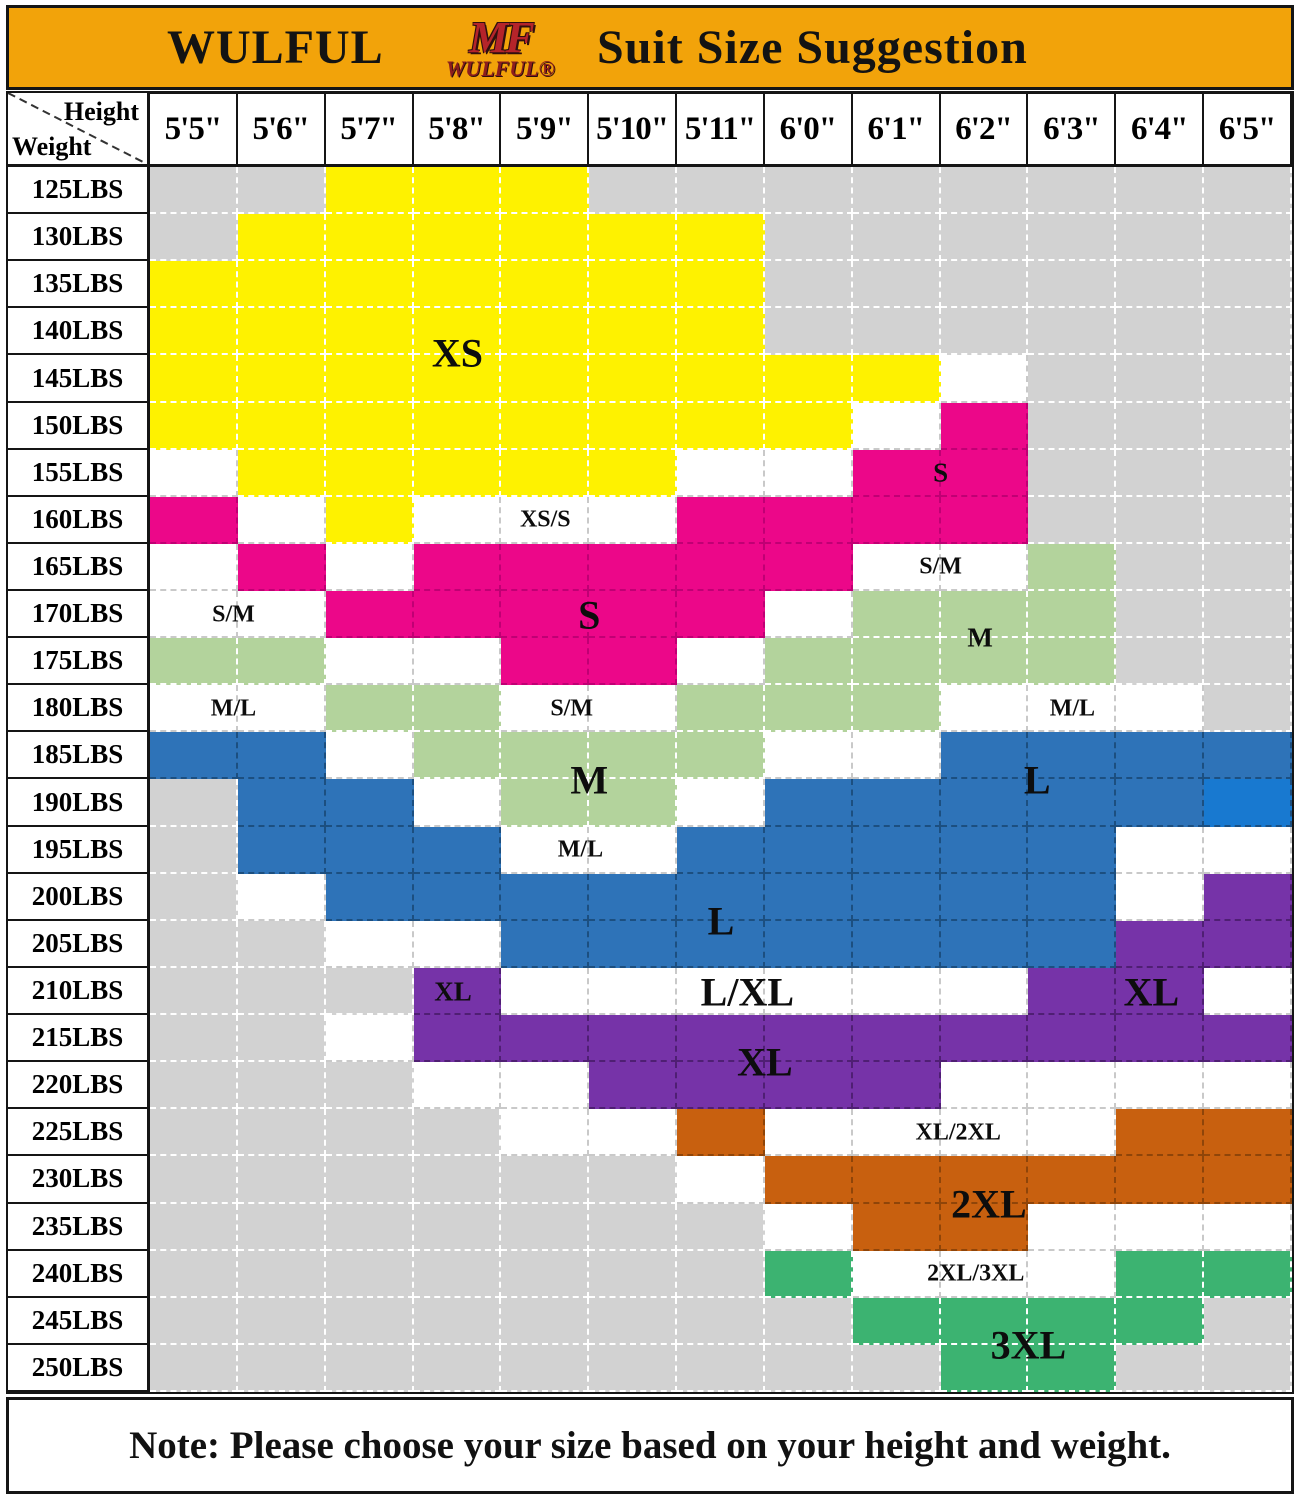 The height and width of the screenshot is (1500, 1300). What do you see at coordinates (79, 662) in the screenshot?
I see `row-header: 175LBS` at bounding box center [79, 662].